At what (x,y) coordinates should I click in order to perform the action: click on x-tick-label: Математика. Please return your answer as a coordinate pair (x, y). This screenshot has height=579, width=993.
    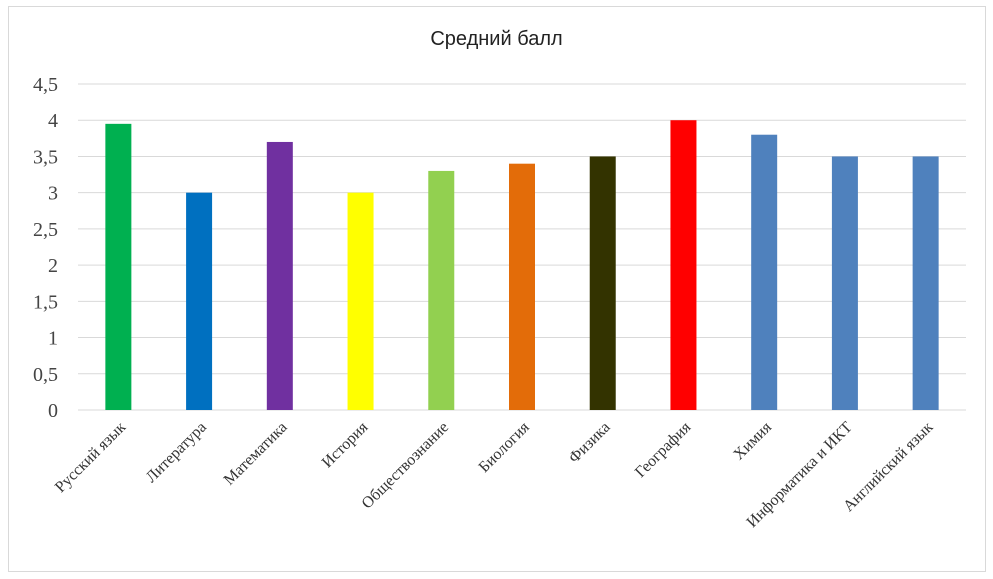
    Looking at the image, I should click on (256, 454).